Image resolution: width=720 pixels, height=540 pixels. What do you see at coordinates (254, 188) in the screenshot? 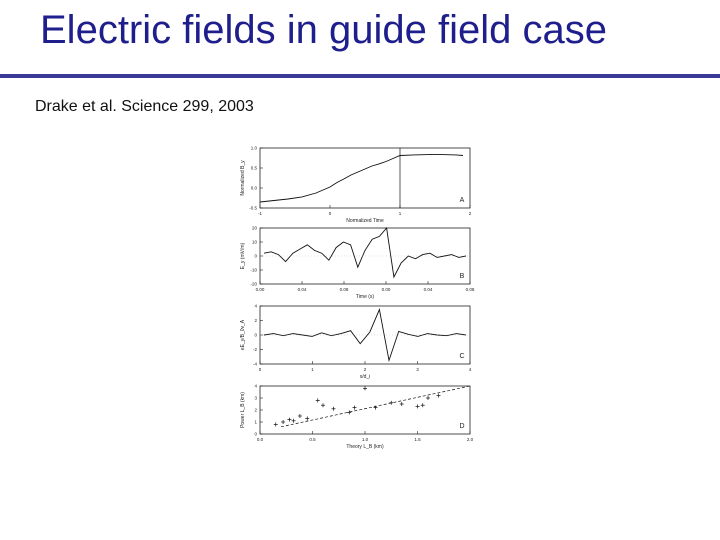
I see `y-tick-label: 0.0` at bounding box center [254, 188].